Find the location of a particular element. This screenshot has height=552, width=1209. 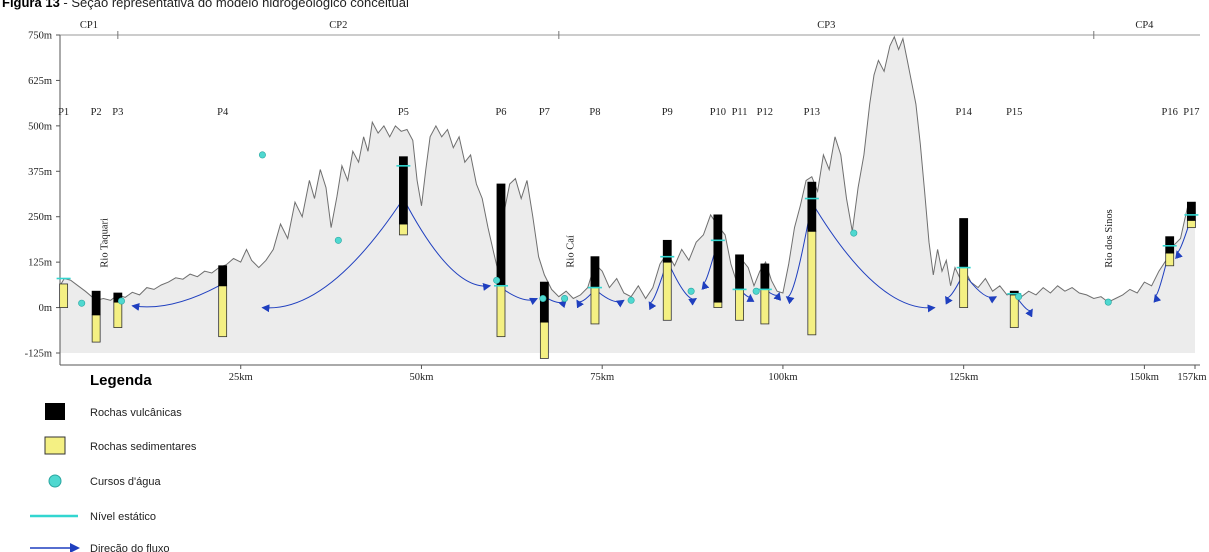

section-label: CP4 is located at coordinates (1144, 25).